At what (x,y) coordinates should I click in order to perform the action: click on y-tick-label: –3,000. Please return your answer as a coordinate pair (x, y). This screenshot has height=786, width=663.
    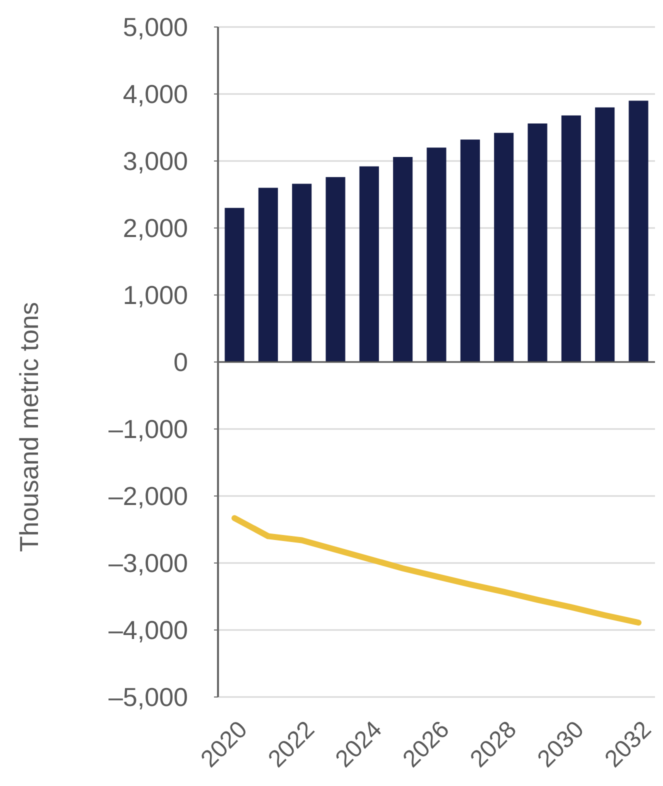
    Looking at the image, I should click on (148, 563).